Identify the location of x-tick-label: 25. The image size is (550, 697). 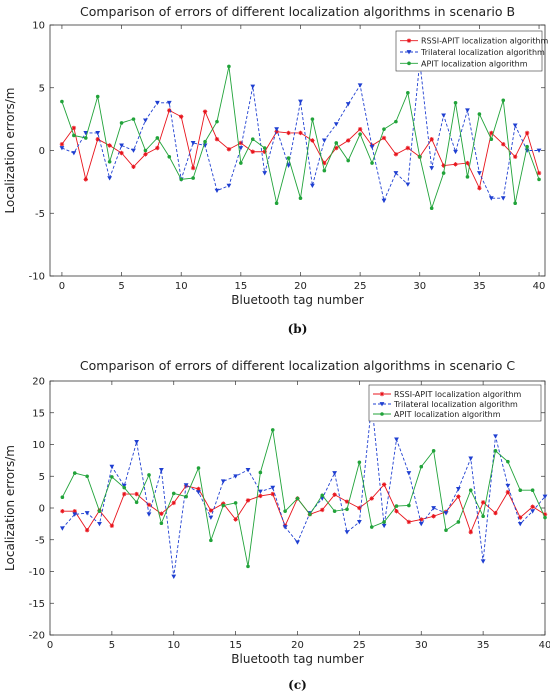
(360, 286).